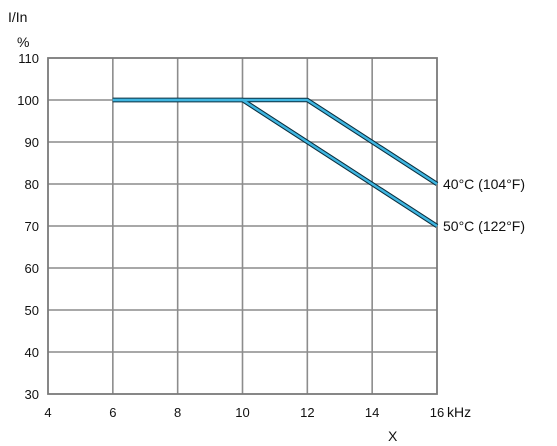 The image size is (557, 446). What do you see at coordinates (32, 394) in the screenshot?
I see `y-tick-label: 30` at bounding box center [32, 394].